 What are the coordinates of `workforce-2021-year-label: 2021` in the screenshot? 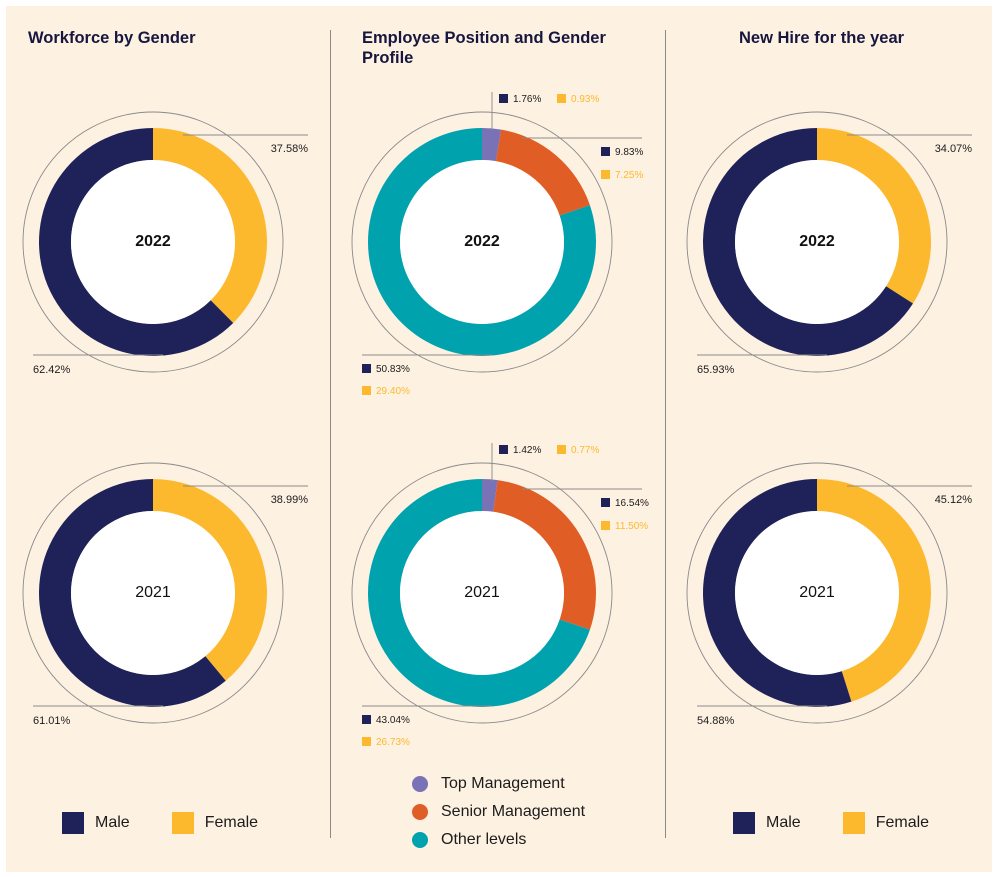 It's located at (153, 592).